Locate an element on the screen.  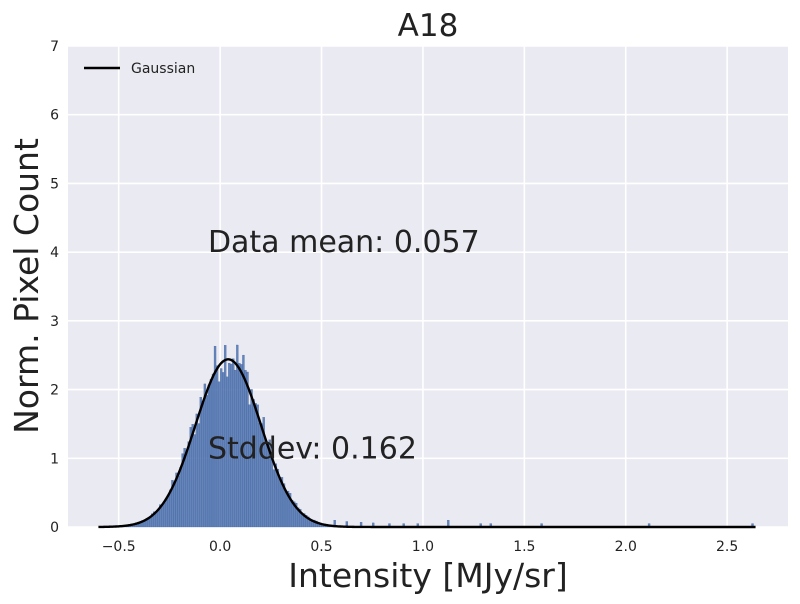
x-tick-label: 1.5 is located at coordinates (524, 547).